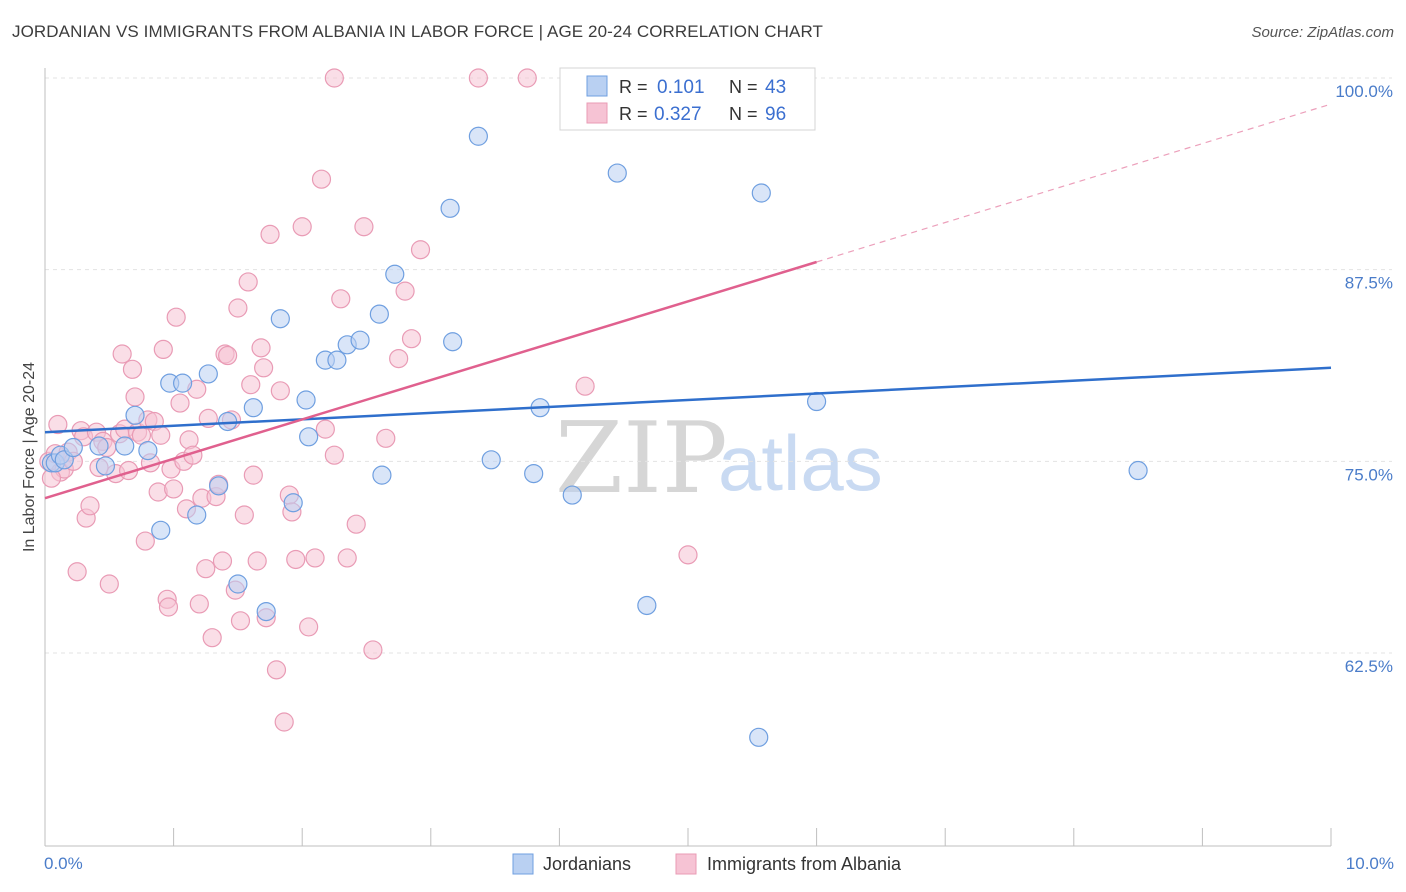 Image resolution: width=1406 pixels, height=892 pixels. What do you see at coordinates (681, 87) in the screenshot?
I see `stats-r-value-jordanians: 0.101` at bounding box center [681, 87].